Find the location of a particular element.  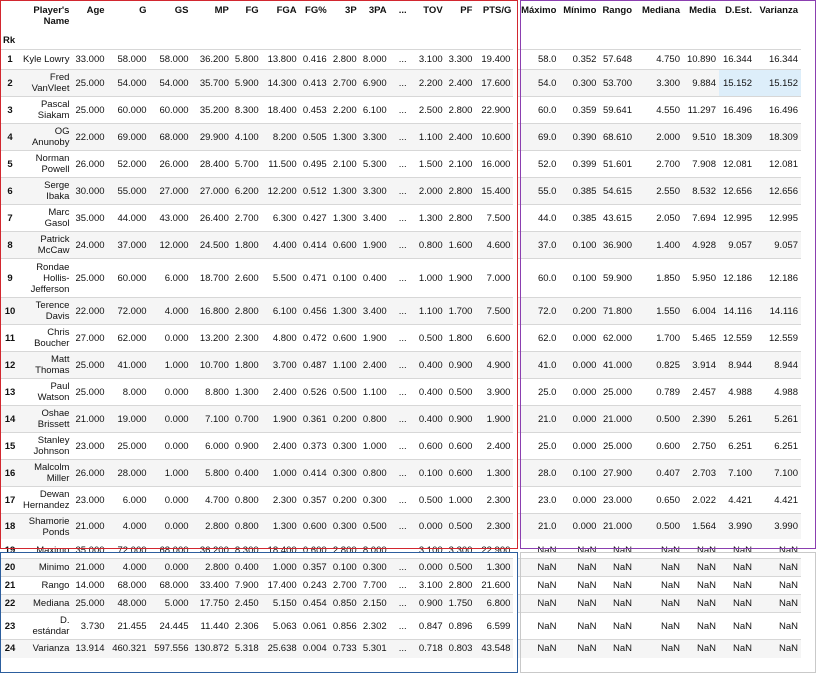

table-cell: 7.908 is located at coordinates (704, 164).